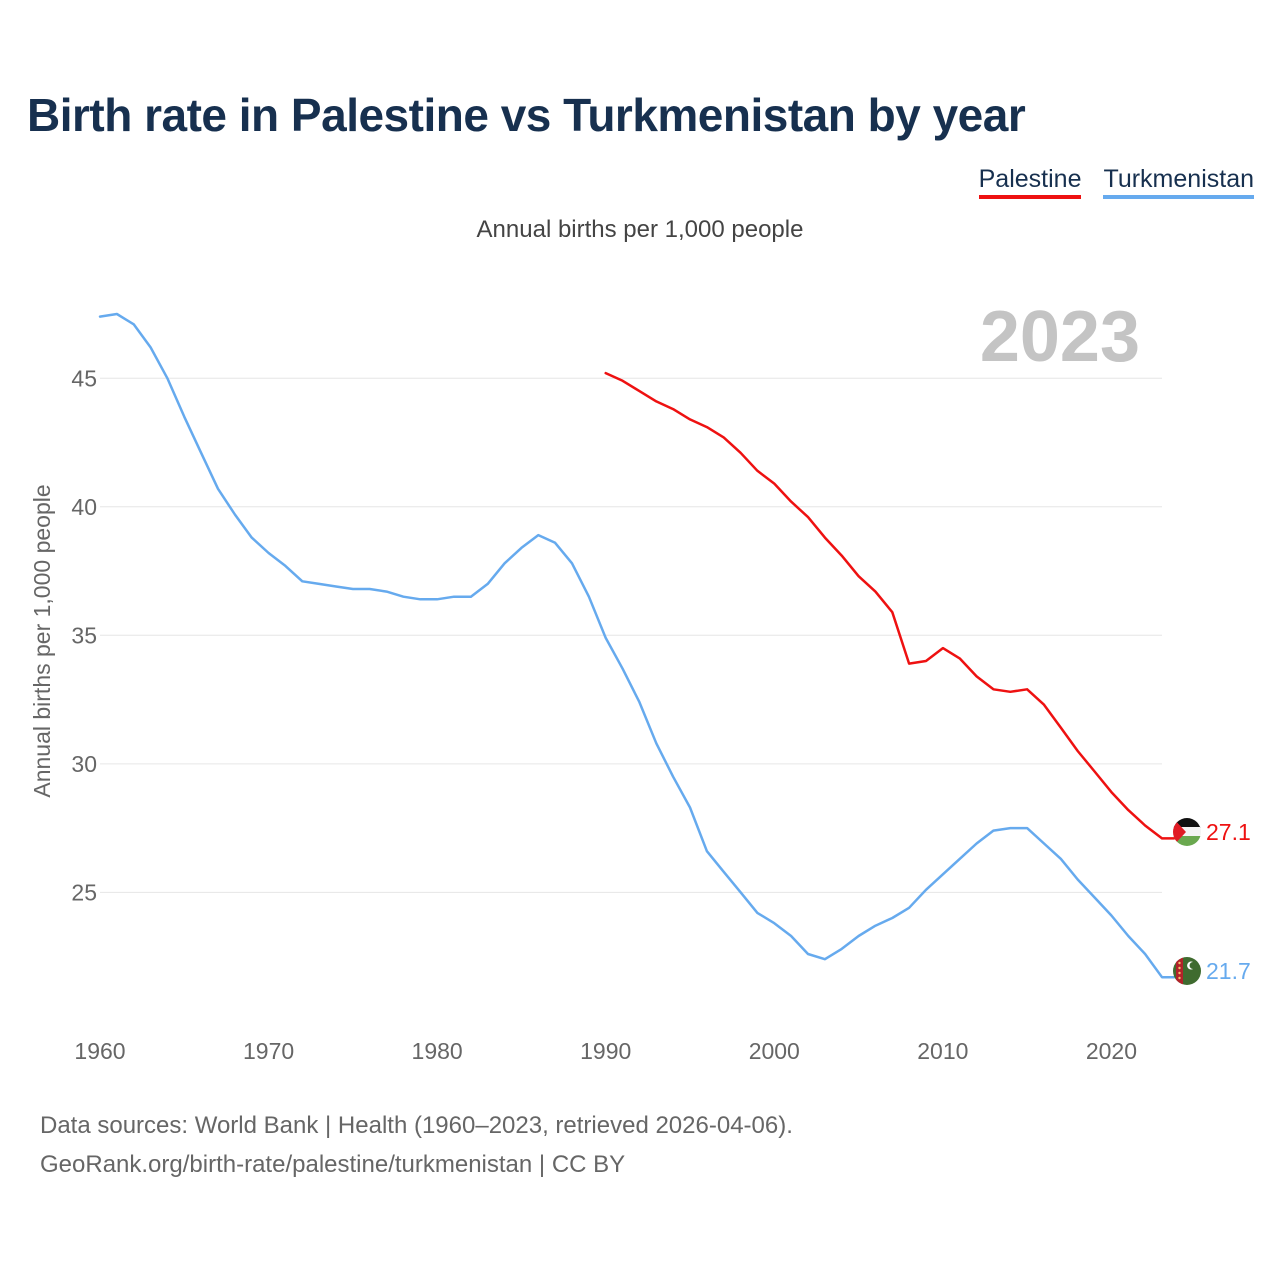 This screenshot has height=1280, width=1280. What do you see at coordinates (84, 635) in the screenshot?
I see `y-tick-label-35: 35` at bounding box center [84, 635].